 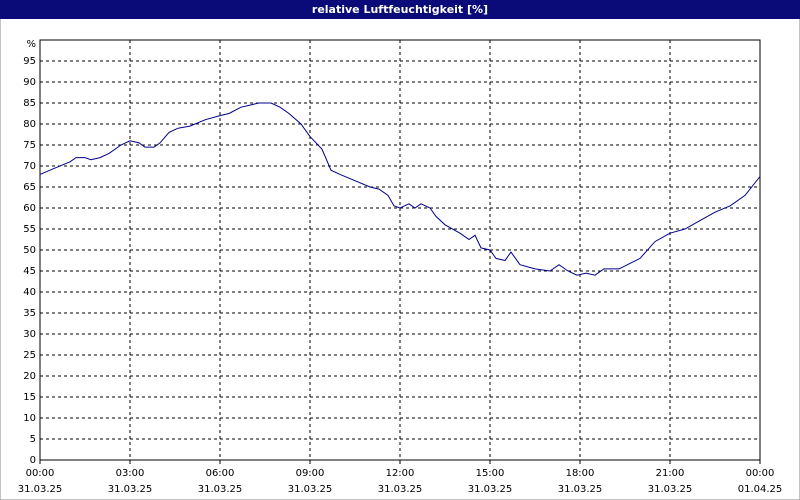 What do you see at coordinates (310, 473) in the screenshot?
I see `x-tick-label: 09:00` at bounding box center [310, 473].